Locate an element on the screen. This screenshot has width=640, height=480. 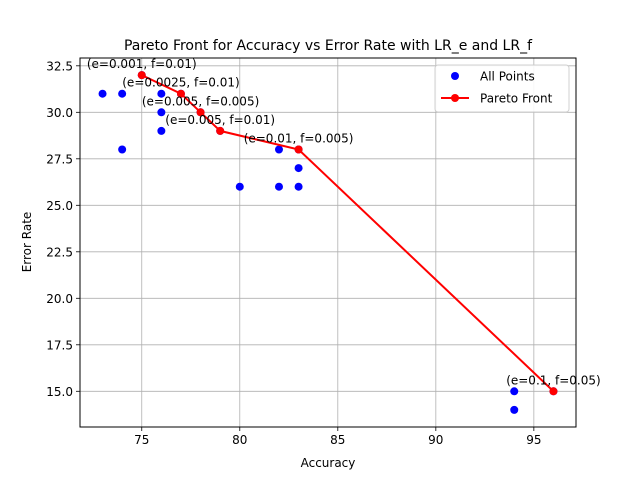
point-annotation: (e=0.01, f=0.005) is located at coordinates (299, 139).